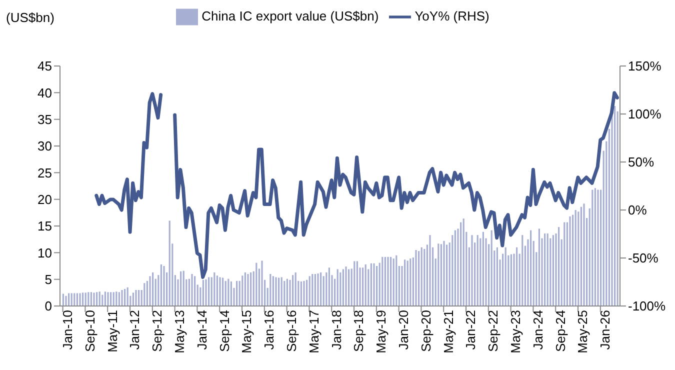 Image resolution: width=675 pixels, height=370 pixels. What do you see at coordinates (292, 331) in the screenshot?
I see `x-tick-label: Sep-16` at bounding box center [292, 331].